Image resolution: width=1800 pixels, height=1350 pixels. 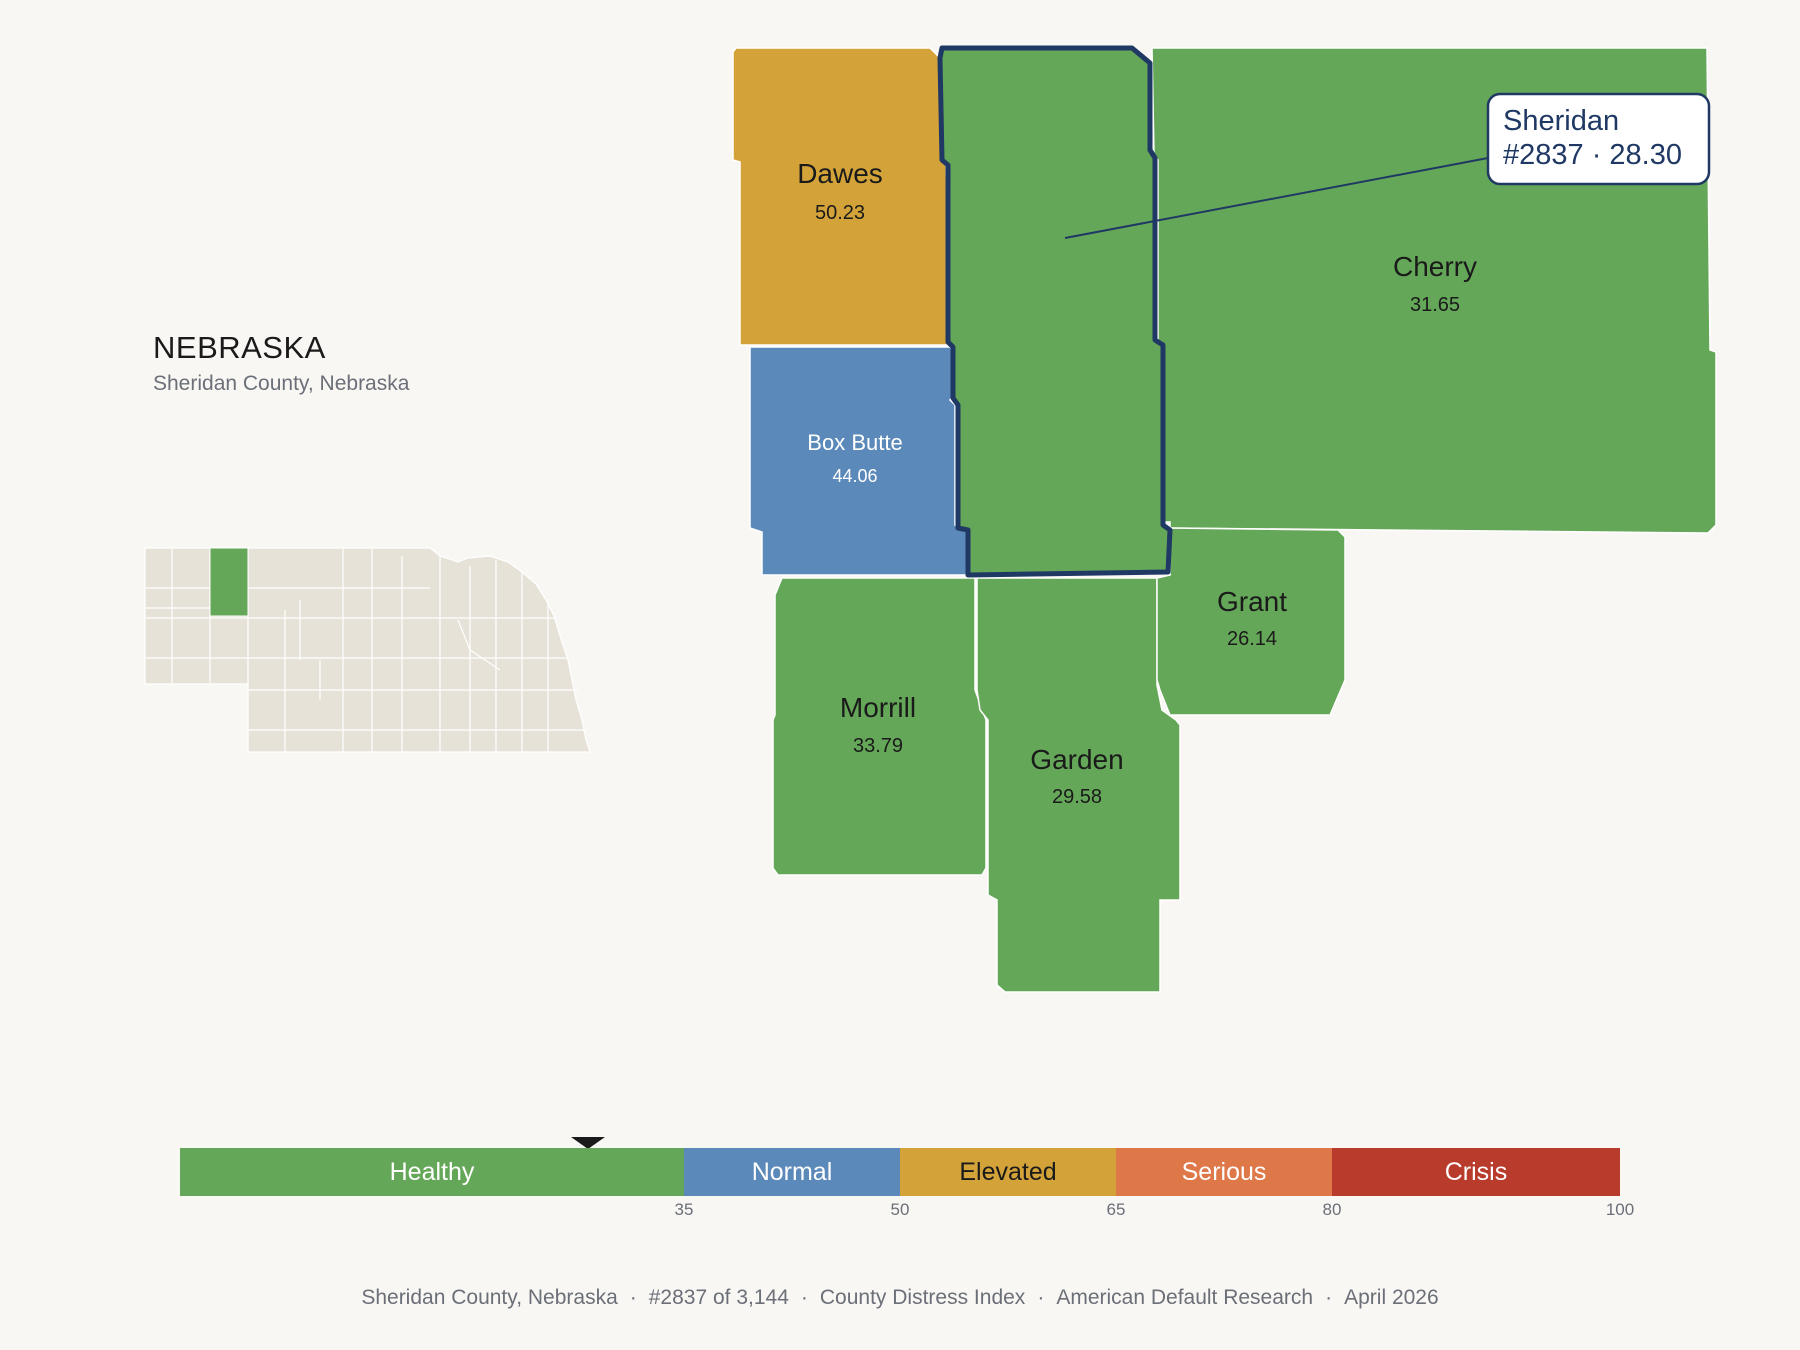 I want to click on sheridan-callout: Sheridan #2837 · 28.30, so click(x=1387, y=165).